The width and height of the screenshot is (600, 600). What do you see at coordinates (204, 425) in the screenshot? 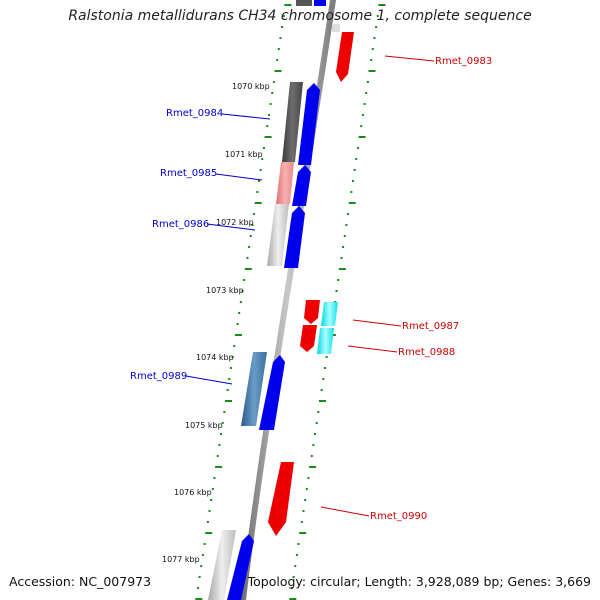
I see `kbp-label: 1075 kbp` at bounding box center [204, 425].